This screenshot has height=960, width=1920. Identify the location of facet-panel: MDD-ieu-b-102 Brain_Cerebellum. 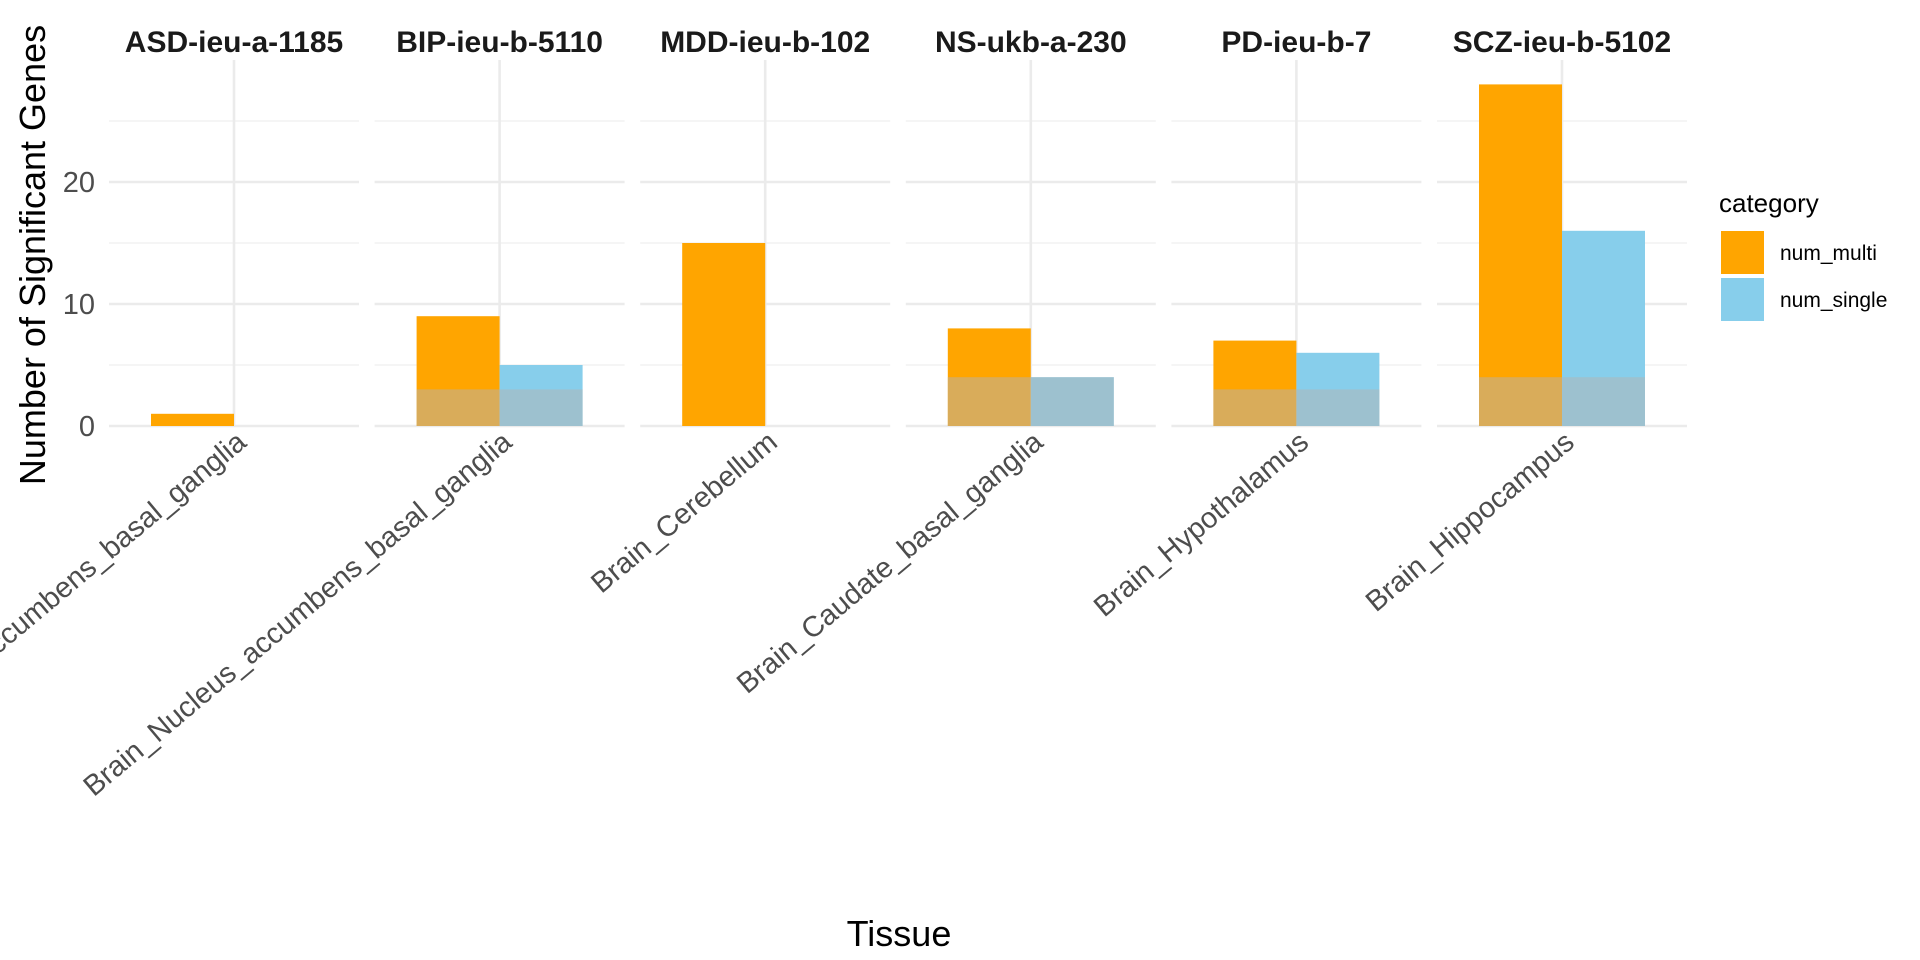
(738, 313).